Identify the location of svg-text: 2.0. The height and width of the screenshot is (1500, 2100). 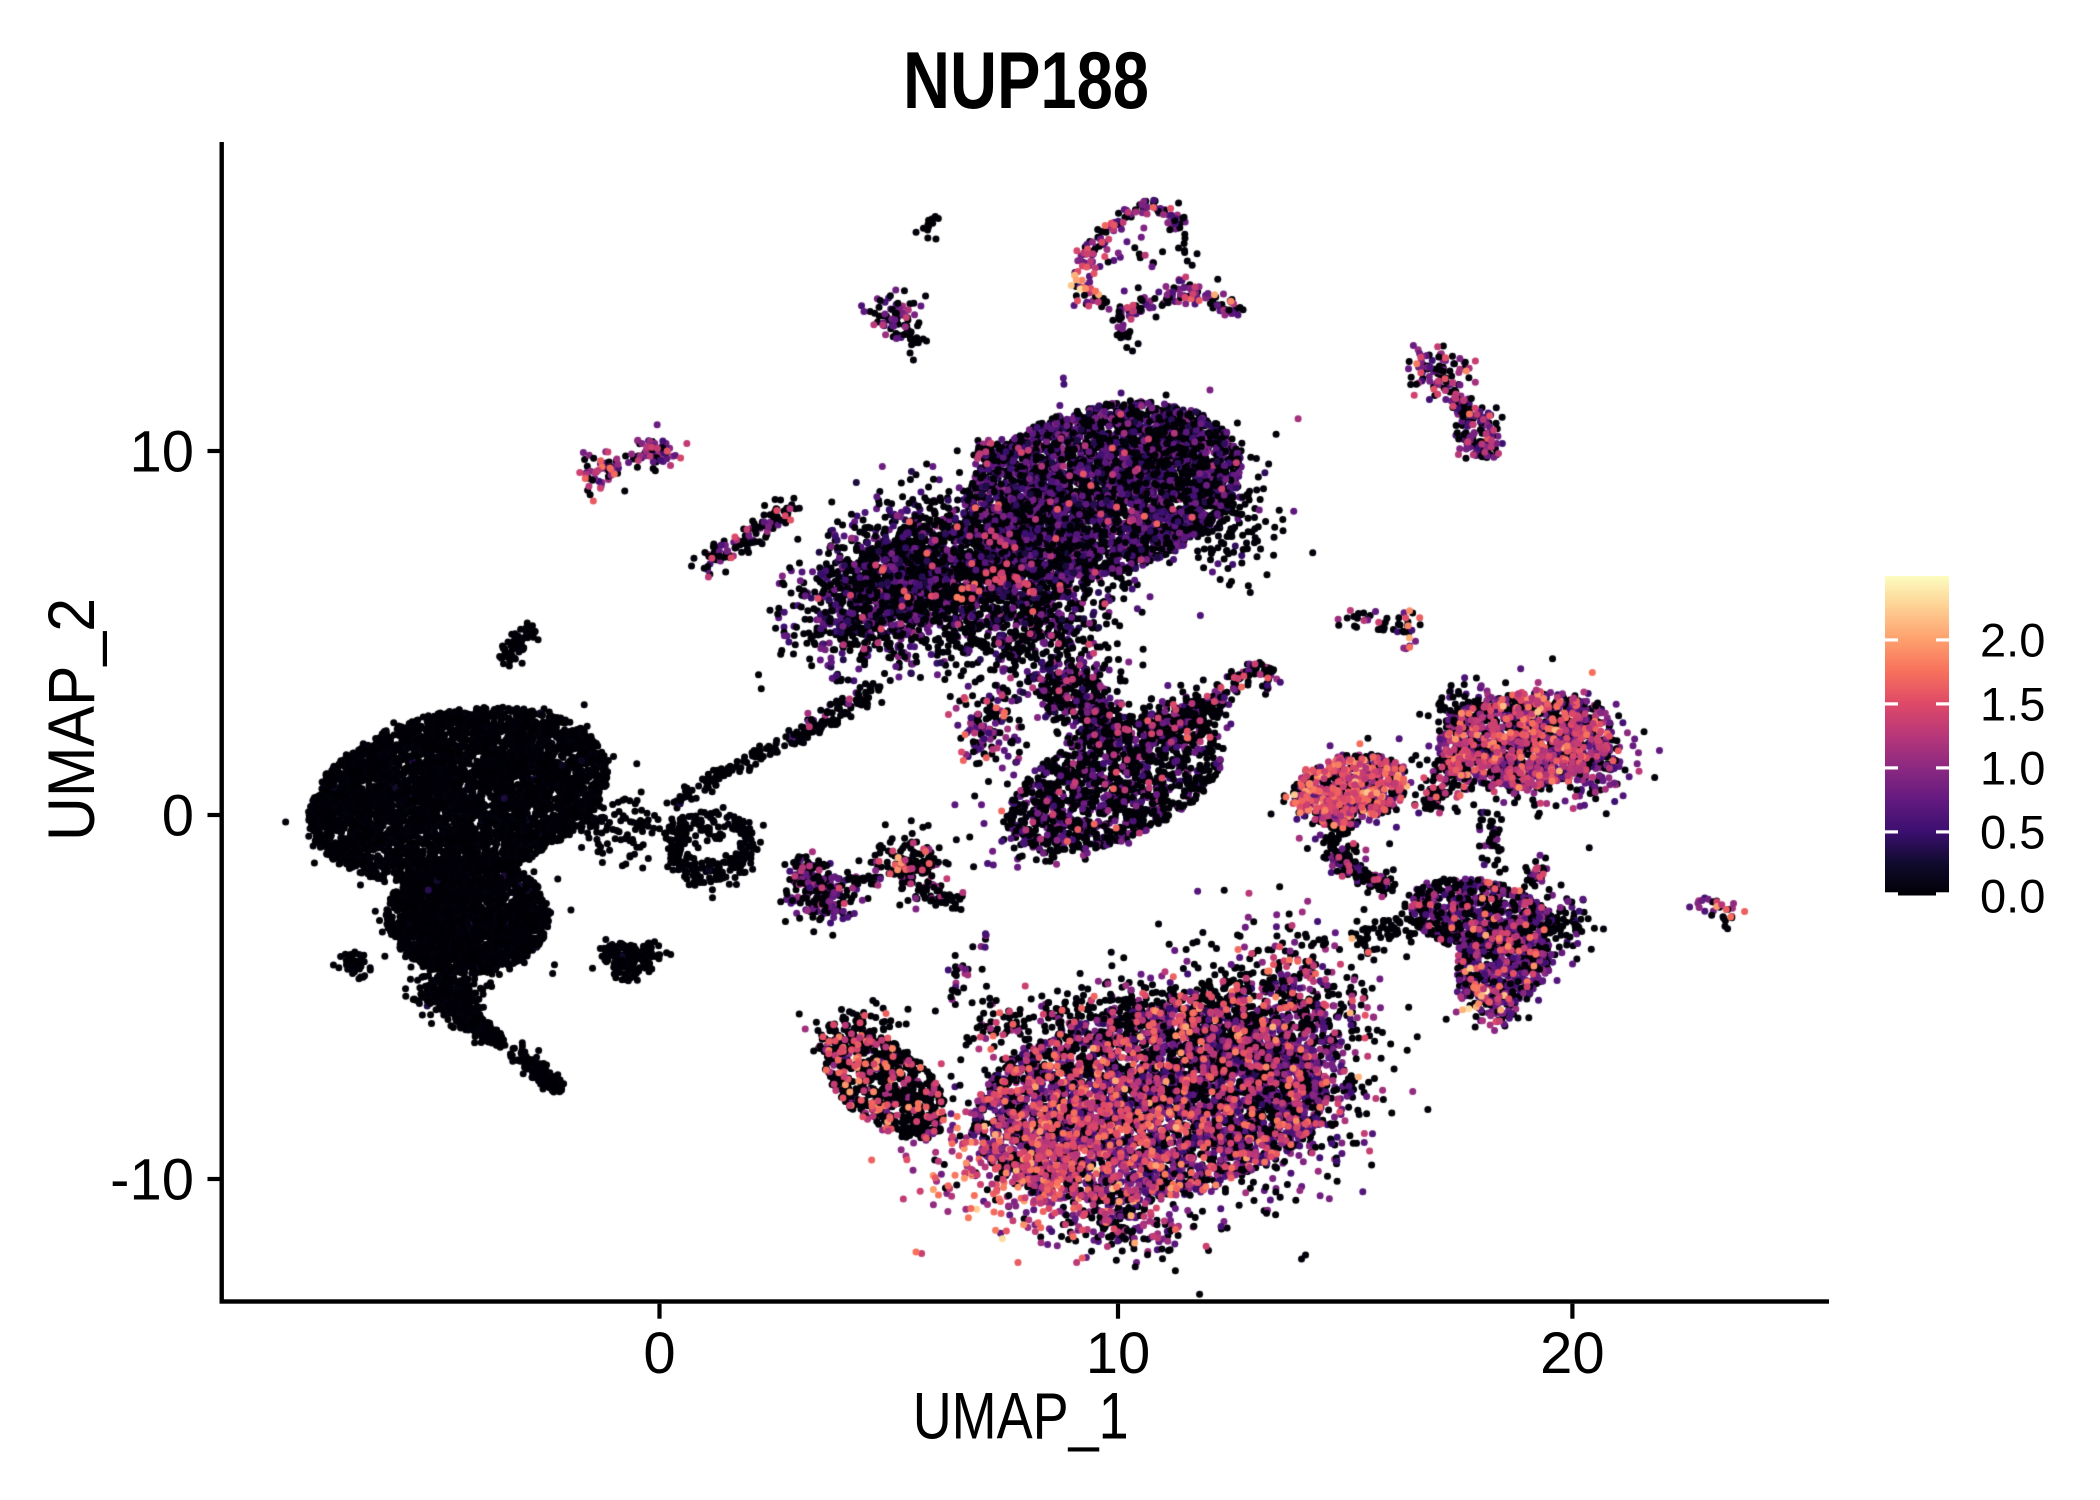
(2012, 639).